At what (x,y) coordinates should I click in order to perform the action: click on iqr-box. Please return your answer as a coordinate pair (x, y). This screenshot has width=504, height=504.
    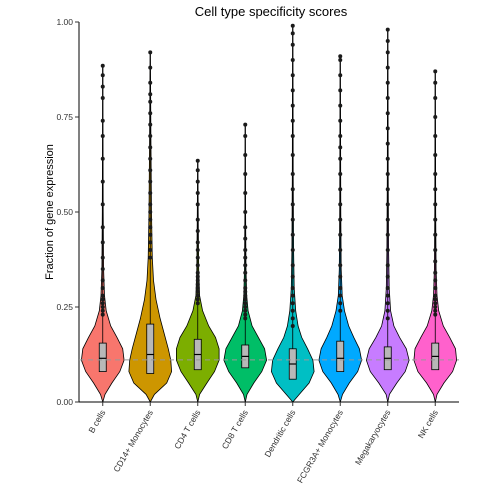
    Looking at the image, I should click on (150, 348).